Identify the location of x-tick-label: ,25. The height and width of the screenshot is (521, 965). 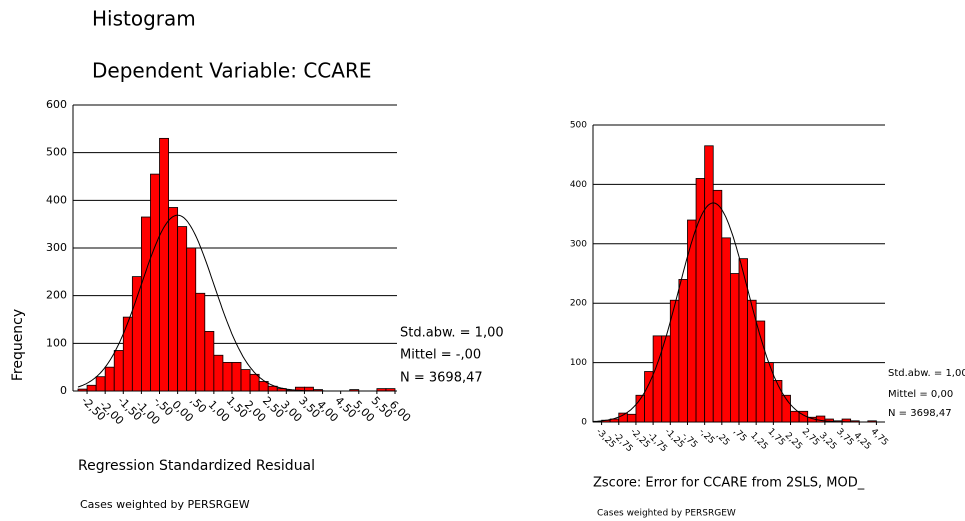
(722, 439).